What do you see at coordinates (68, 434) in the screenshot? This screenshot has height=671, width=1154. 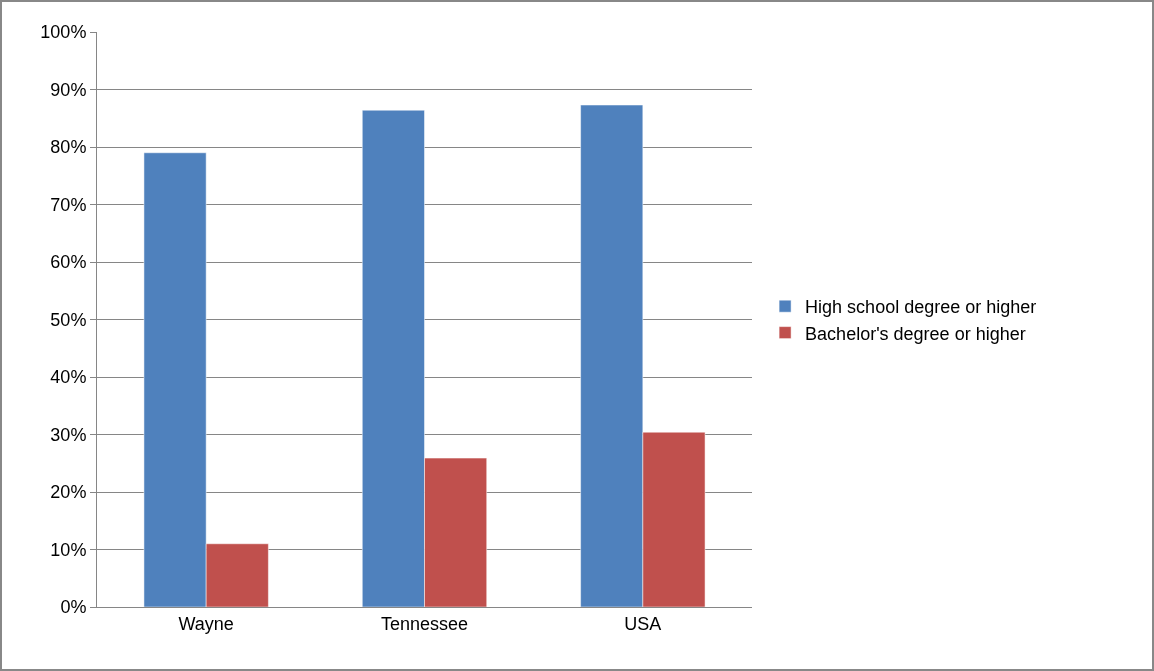 I see `y-tick-label: 30%` at bounding box center [68, 434].